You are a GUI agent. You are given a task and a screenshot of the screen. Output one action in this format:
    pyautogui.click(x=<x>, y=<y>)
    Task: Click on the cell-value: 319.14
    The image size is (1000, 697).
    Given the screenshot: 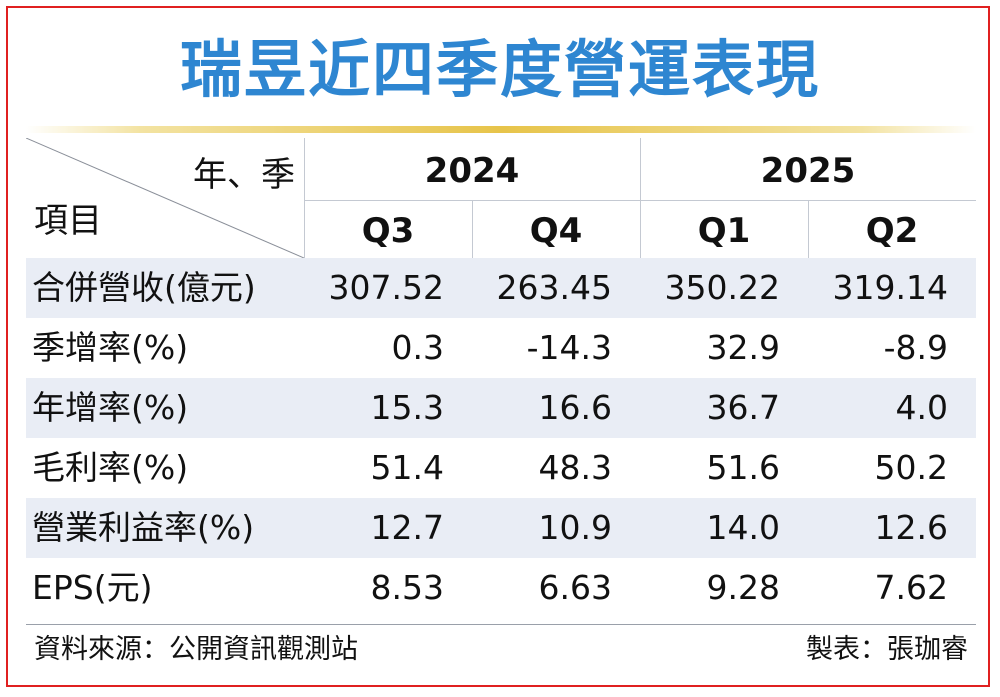 What is the action you would take?
    pyautogui.click(x=890, y=287)
    